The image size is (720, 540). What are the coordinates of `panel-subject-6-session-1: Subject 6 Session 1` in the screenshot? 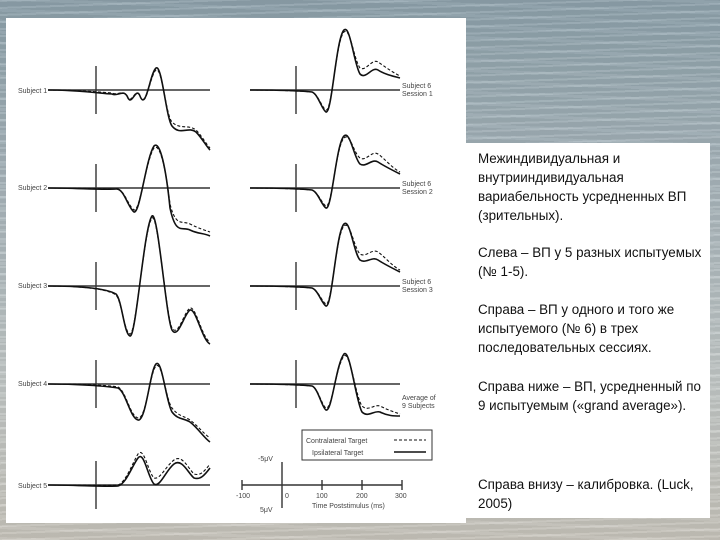 It's located at (341, 71).